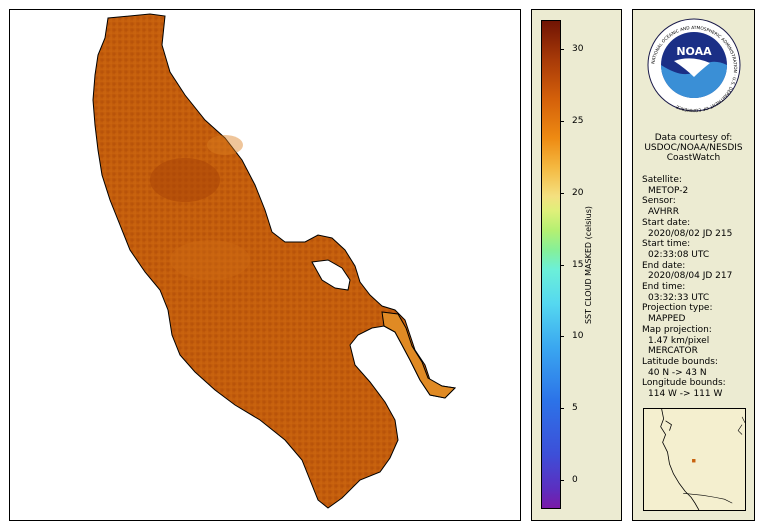 Image resolution: width=764 pixels, height=532 pixels. What do you see at coordinates (588, 265) in the screenshot?
I see `colorbar-title: SST CLOUD MASKED (celsius)` at bounding box center [588, 265].